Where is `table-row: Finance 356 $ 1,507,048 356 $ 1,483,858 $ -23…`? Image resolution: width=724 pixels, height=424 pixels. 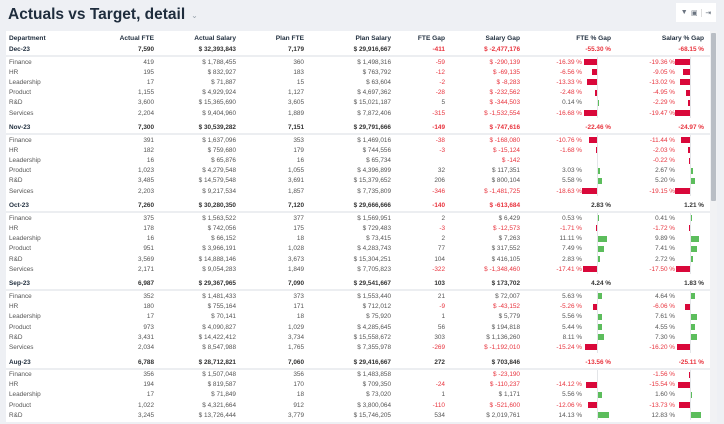
table-row: Finance 356 $ 1,507,048 356 $ 1,483,858 $ -23… is located at coordinates (358, 374).